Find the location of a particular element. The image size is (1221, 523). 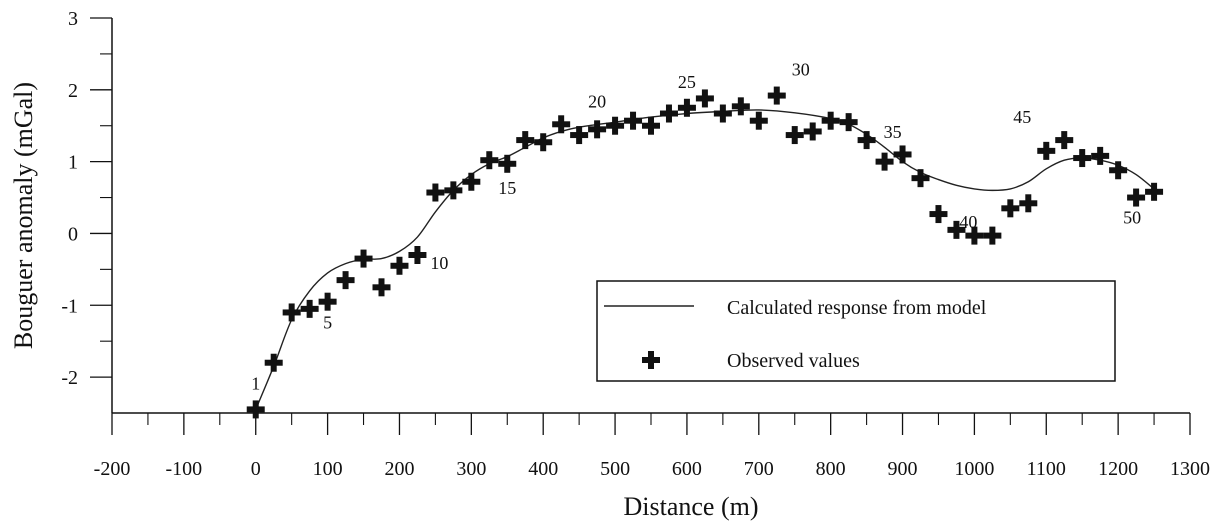

station-label: 50 is located at coordinates (1132, 218).